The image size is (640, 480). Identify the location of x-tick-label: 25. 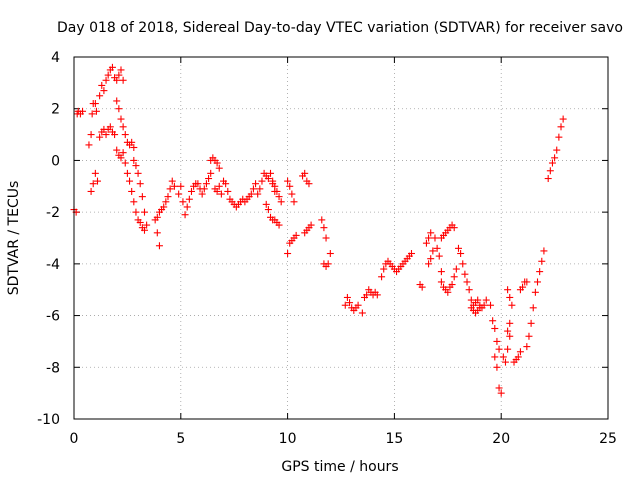
(608, 439).